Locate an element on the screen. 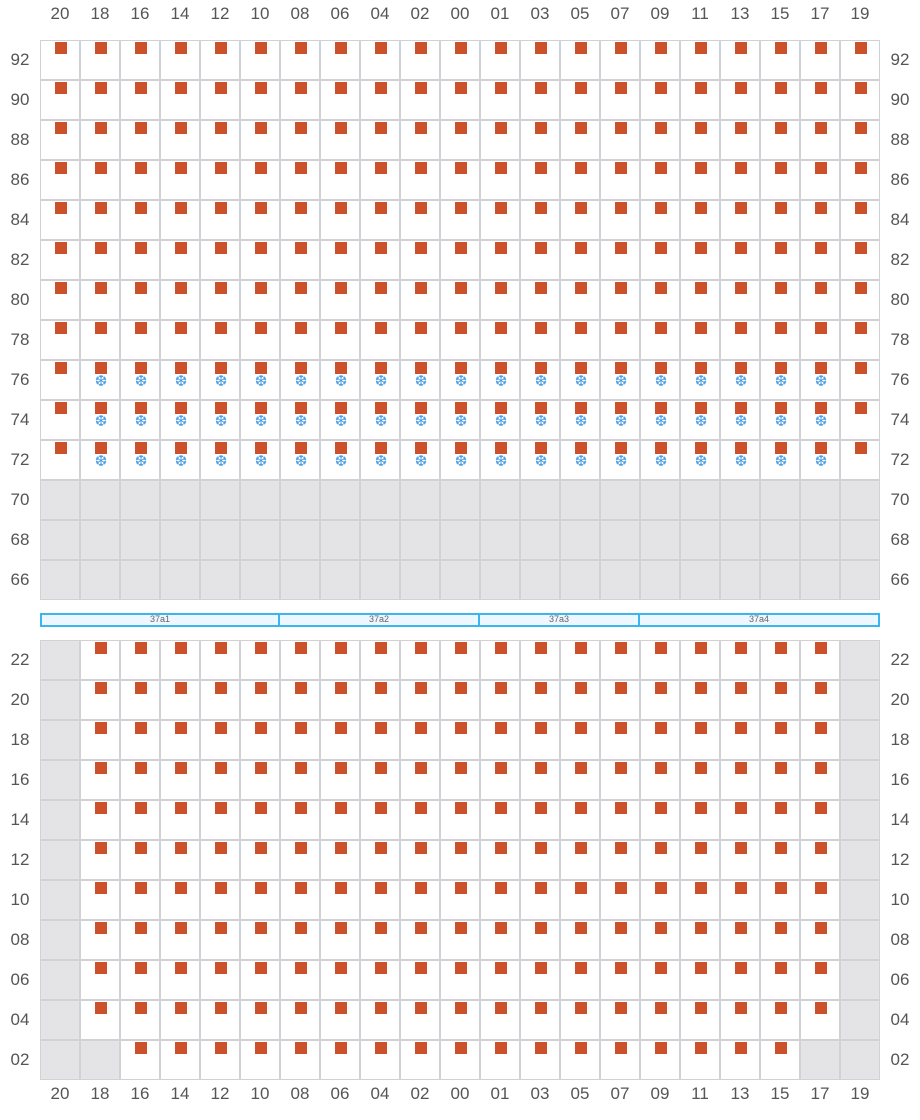  zone-37a3: 37a3 is located at coordinates (559, 620).